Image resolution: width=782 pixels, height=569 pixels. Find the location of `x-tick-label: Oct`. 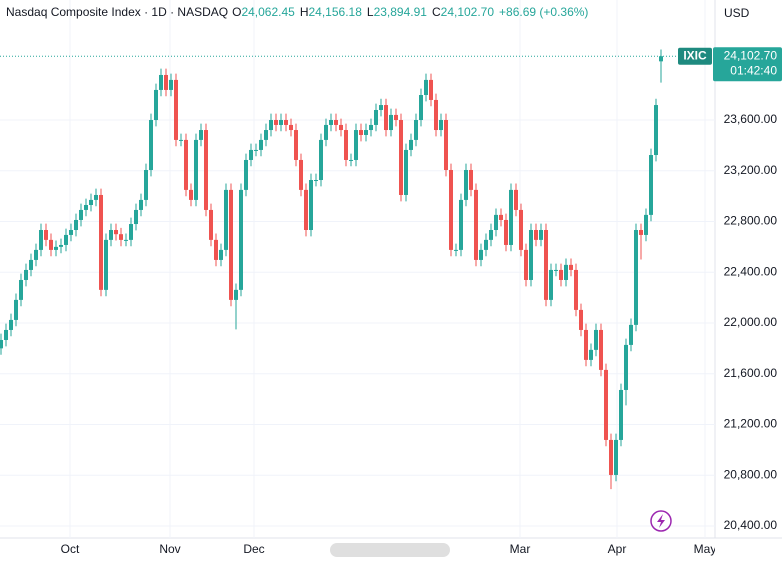

x-tick-label: Oct is located at coordinates (70, 549).